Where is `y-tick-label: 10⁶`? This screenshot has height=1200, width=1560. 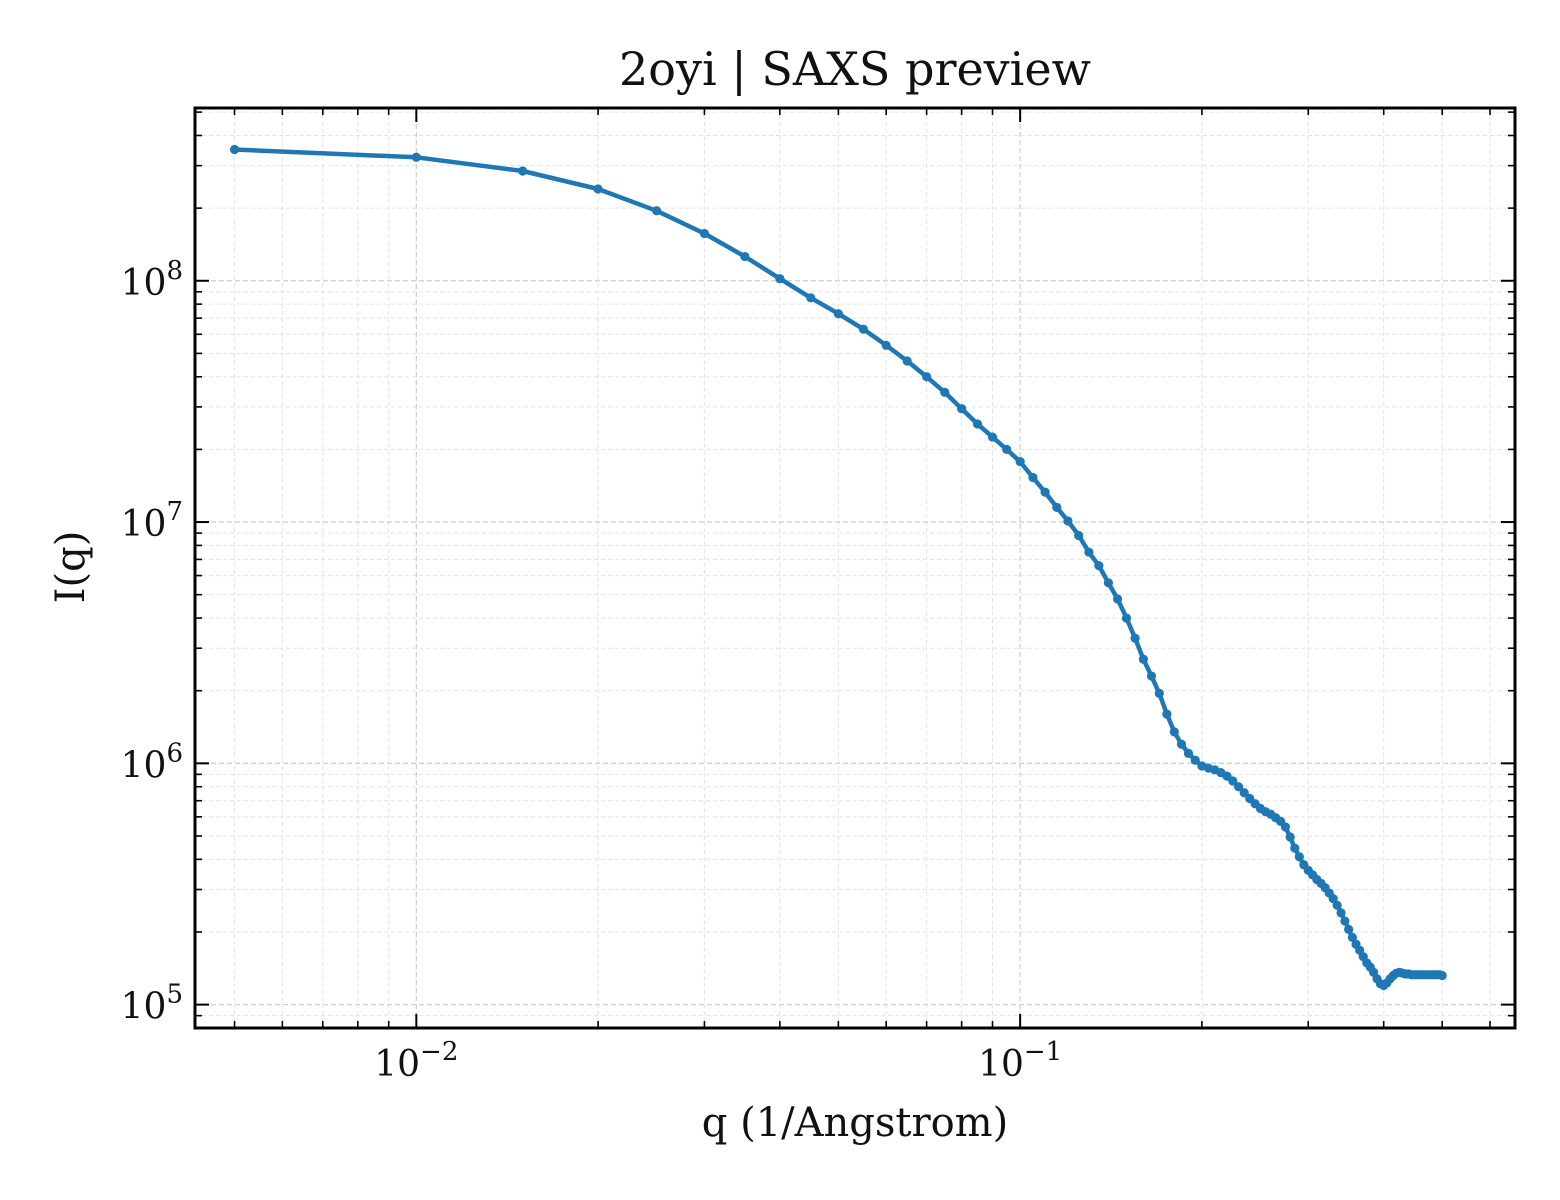
y-tick-label: 10⁶ is located at coordinates (152, 762).